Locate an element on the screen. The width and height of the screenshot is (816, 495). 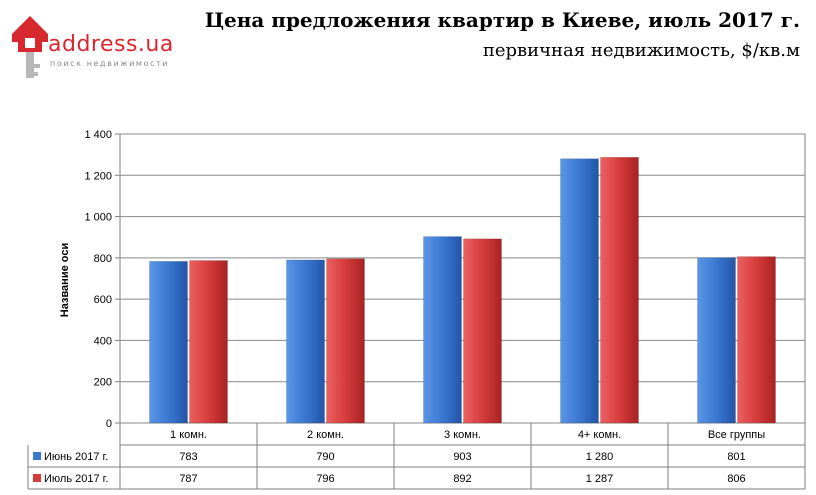
x-category-label: Все группы is located at coordinates (736, 435).